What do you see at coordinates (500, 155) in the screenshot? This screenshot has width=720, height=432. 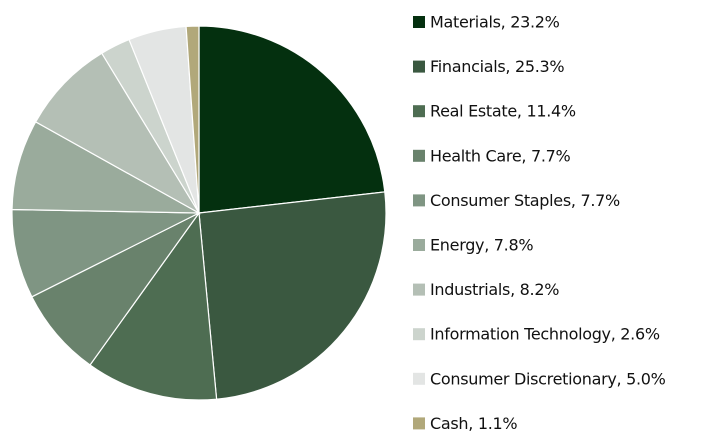 I see `legend-label: Health Care, 7.7%` at bounding box center [500, 155].